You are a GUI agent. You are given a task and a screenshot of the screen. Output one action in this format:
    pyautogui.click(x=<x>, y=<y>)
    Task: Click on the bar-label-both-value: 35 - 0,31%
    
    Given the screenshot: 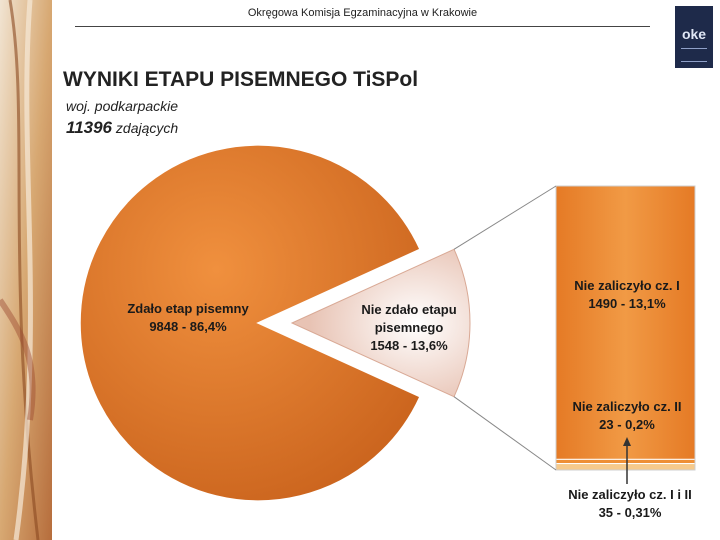 What is the action you would take?
    pyautogui.click(x=630, y=512)
    